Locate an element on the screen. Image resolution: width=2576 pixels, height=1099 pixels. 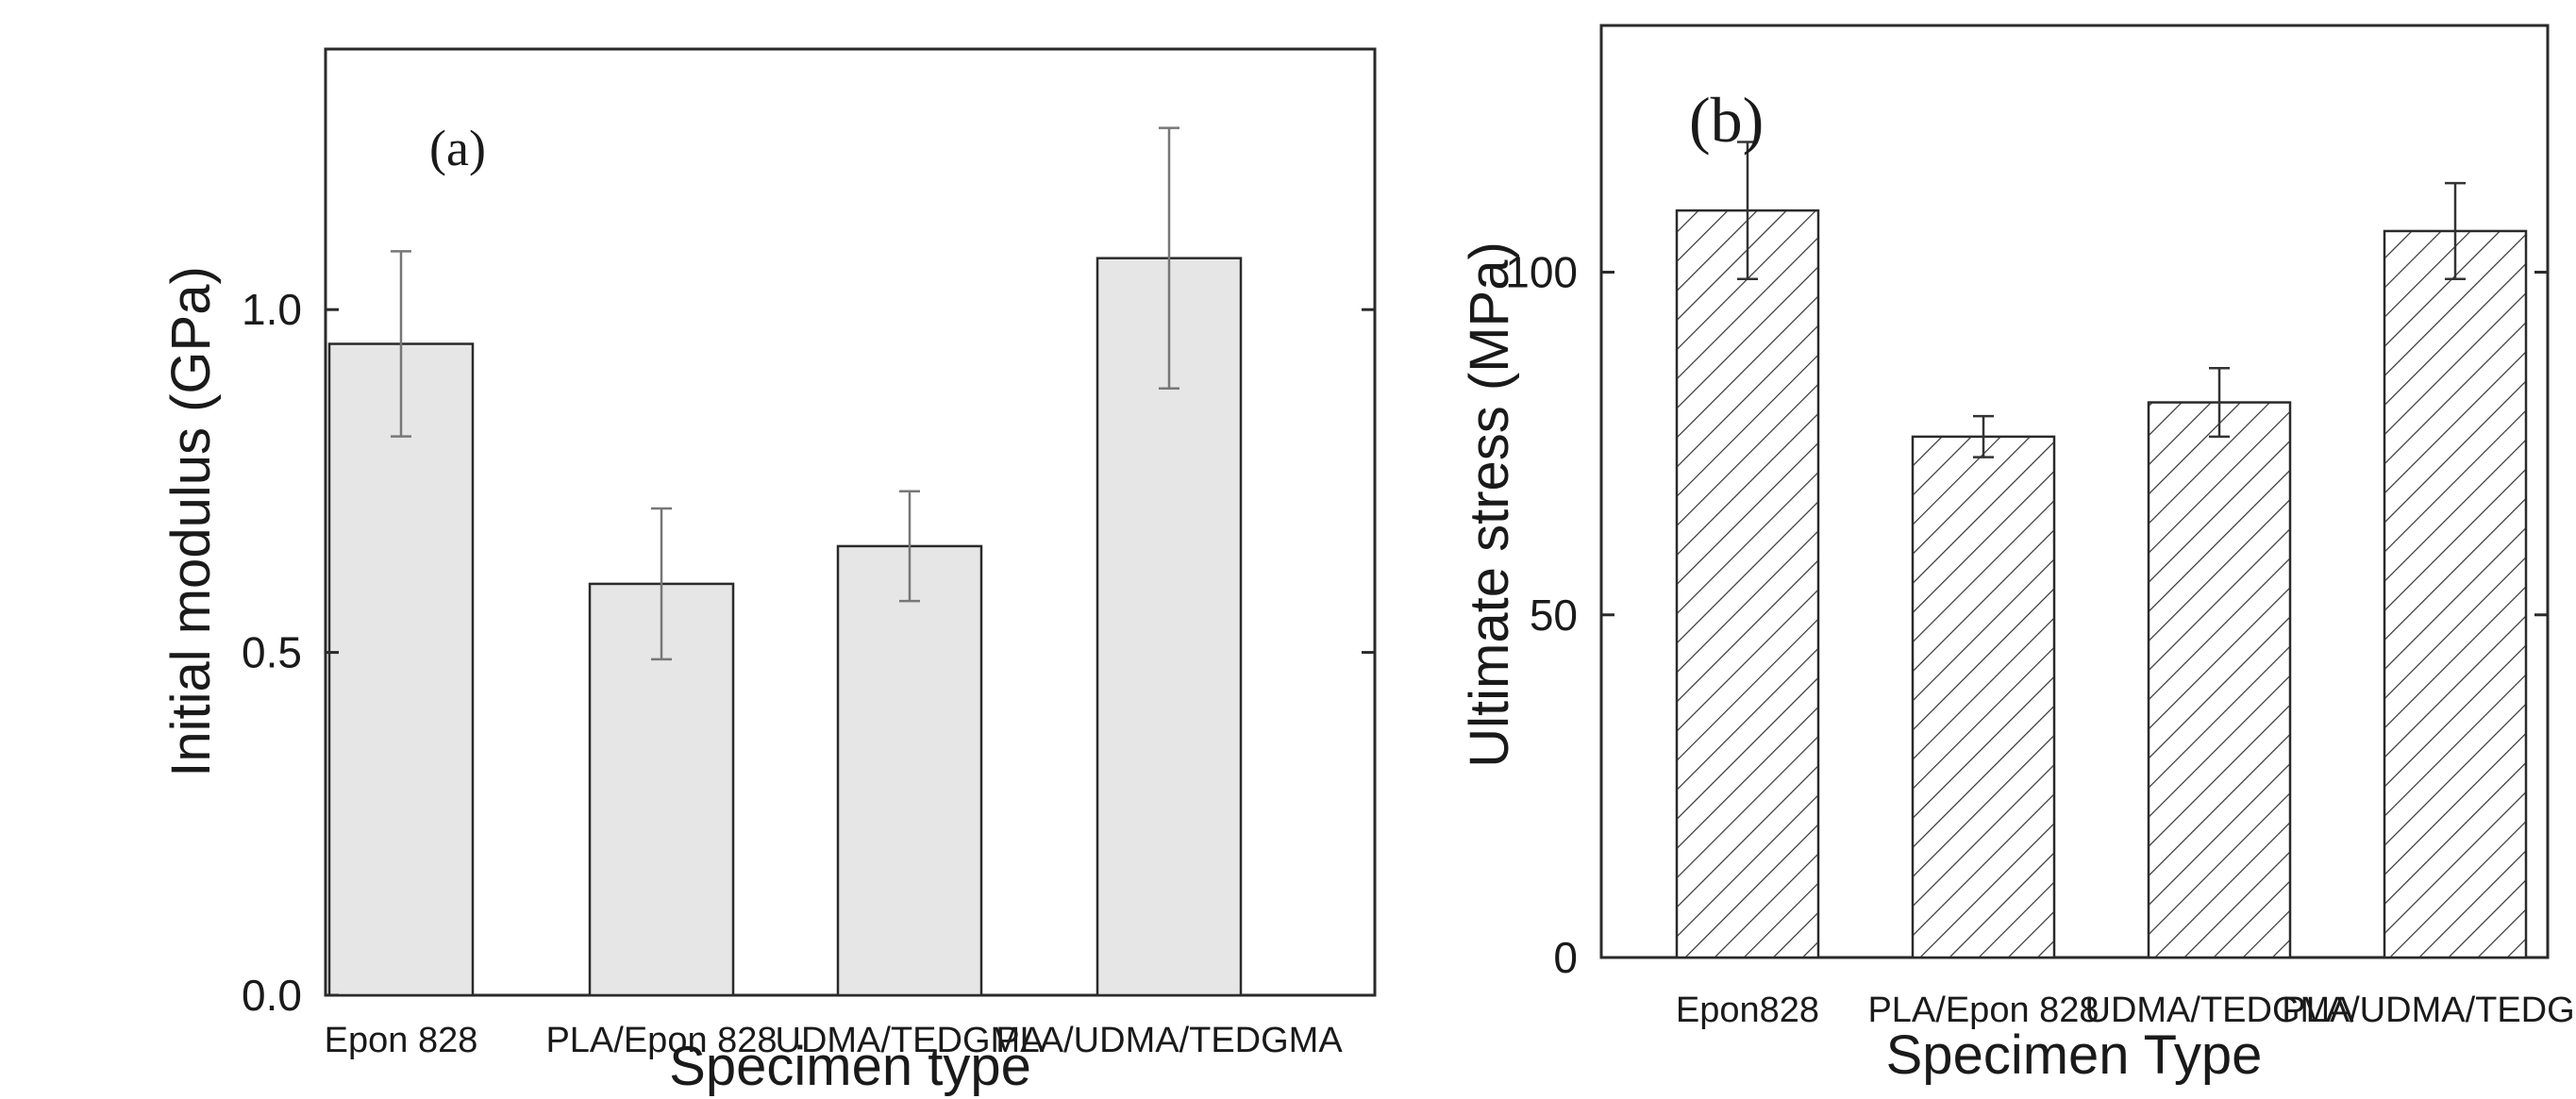
y-tick-label: 1.0 is located at coordinates (272, 309).